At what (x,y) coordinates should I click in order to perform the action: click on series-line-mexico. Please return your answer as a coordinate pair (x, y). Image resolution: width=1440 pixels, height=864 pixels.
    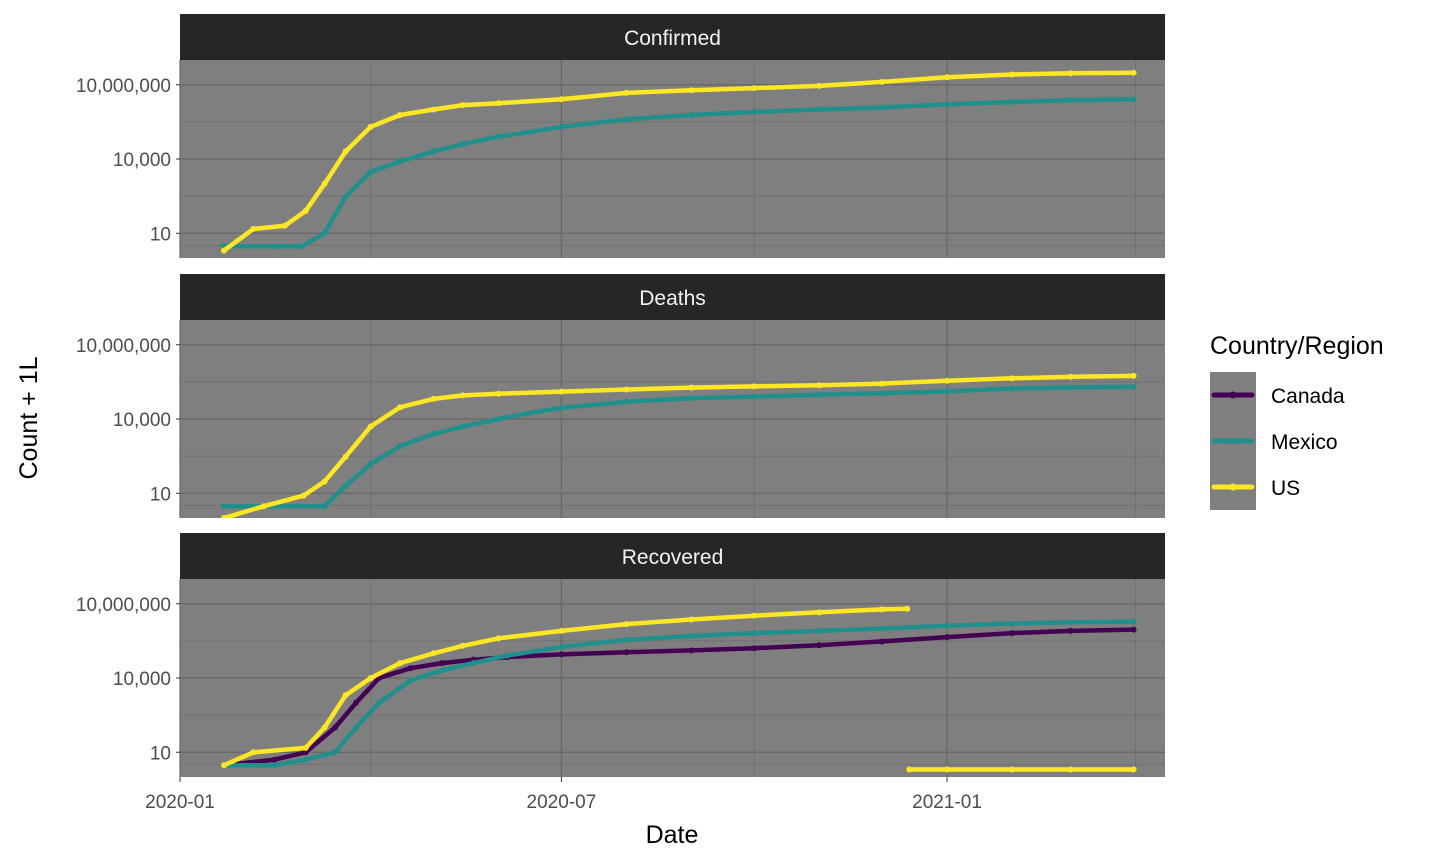
    Looking at the image, I should click on (678, 693).